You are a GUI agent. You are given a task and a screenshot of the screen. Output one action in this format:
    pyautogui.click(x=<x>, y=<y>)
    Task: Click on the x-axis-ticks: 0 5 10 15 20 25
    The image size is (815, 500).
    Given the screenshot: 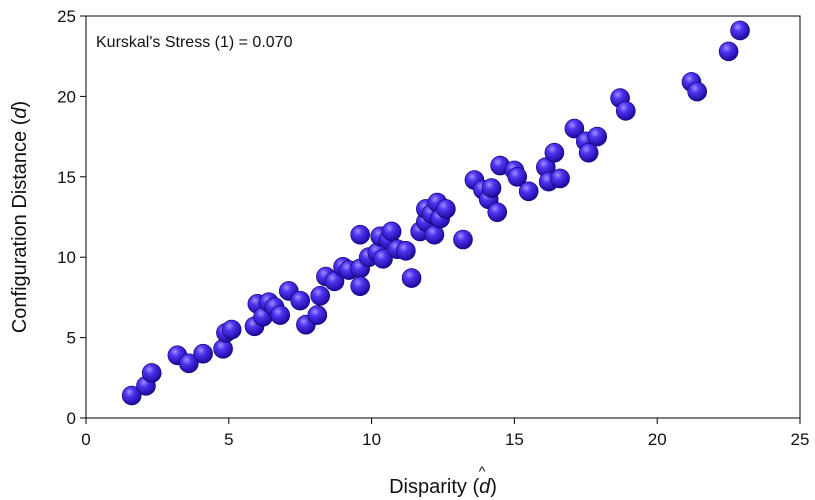 What is the action you would take?
    pyautogui.click(x=445, y=433)
    